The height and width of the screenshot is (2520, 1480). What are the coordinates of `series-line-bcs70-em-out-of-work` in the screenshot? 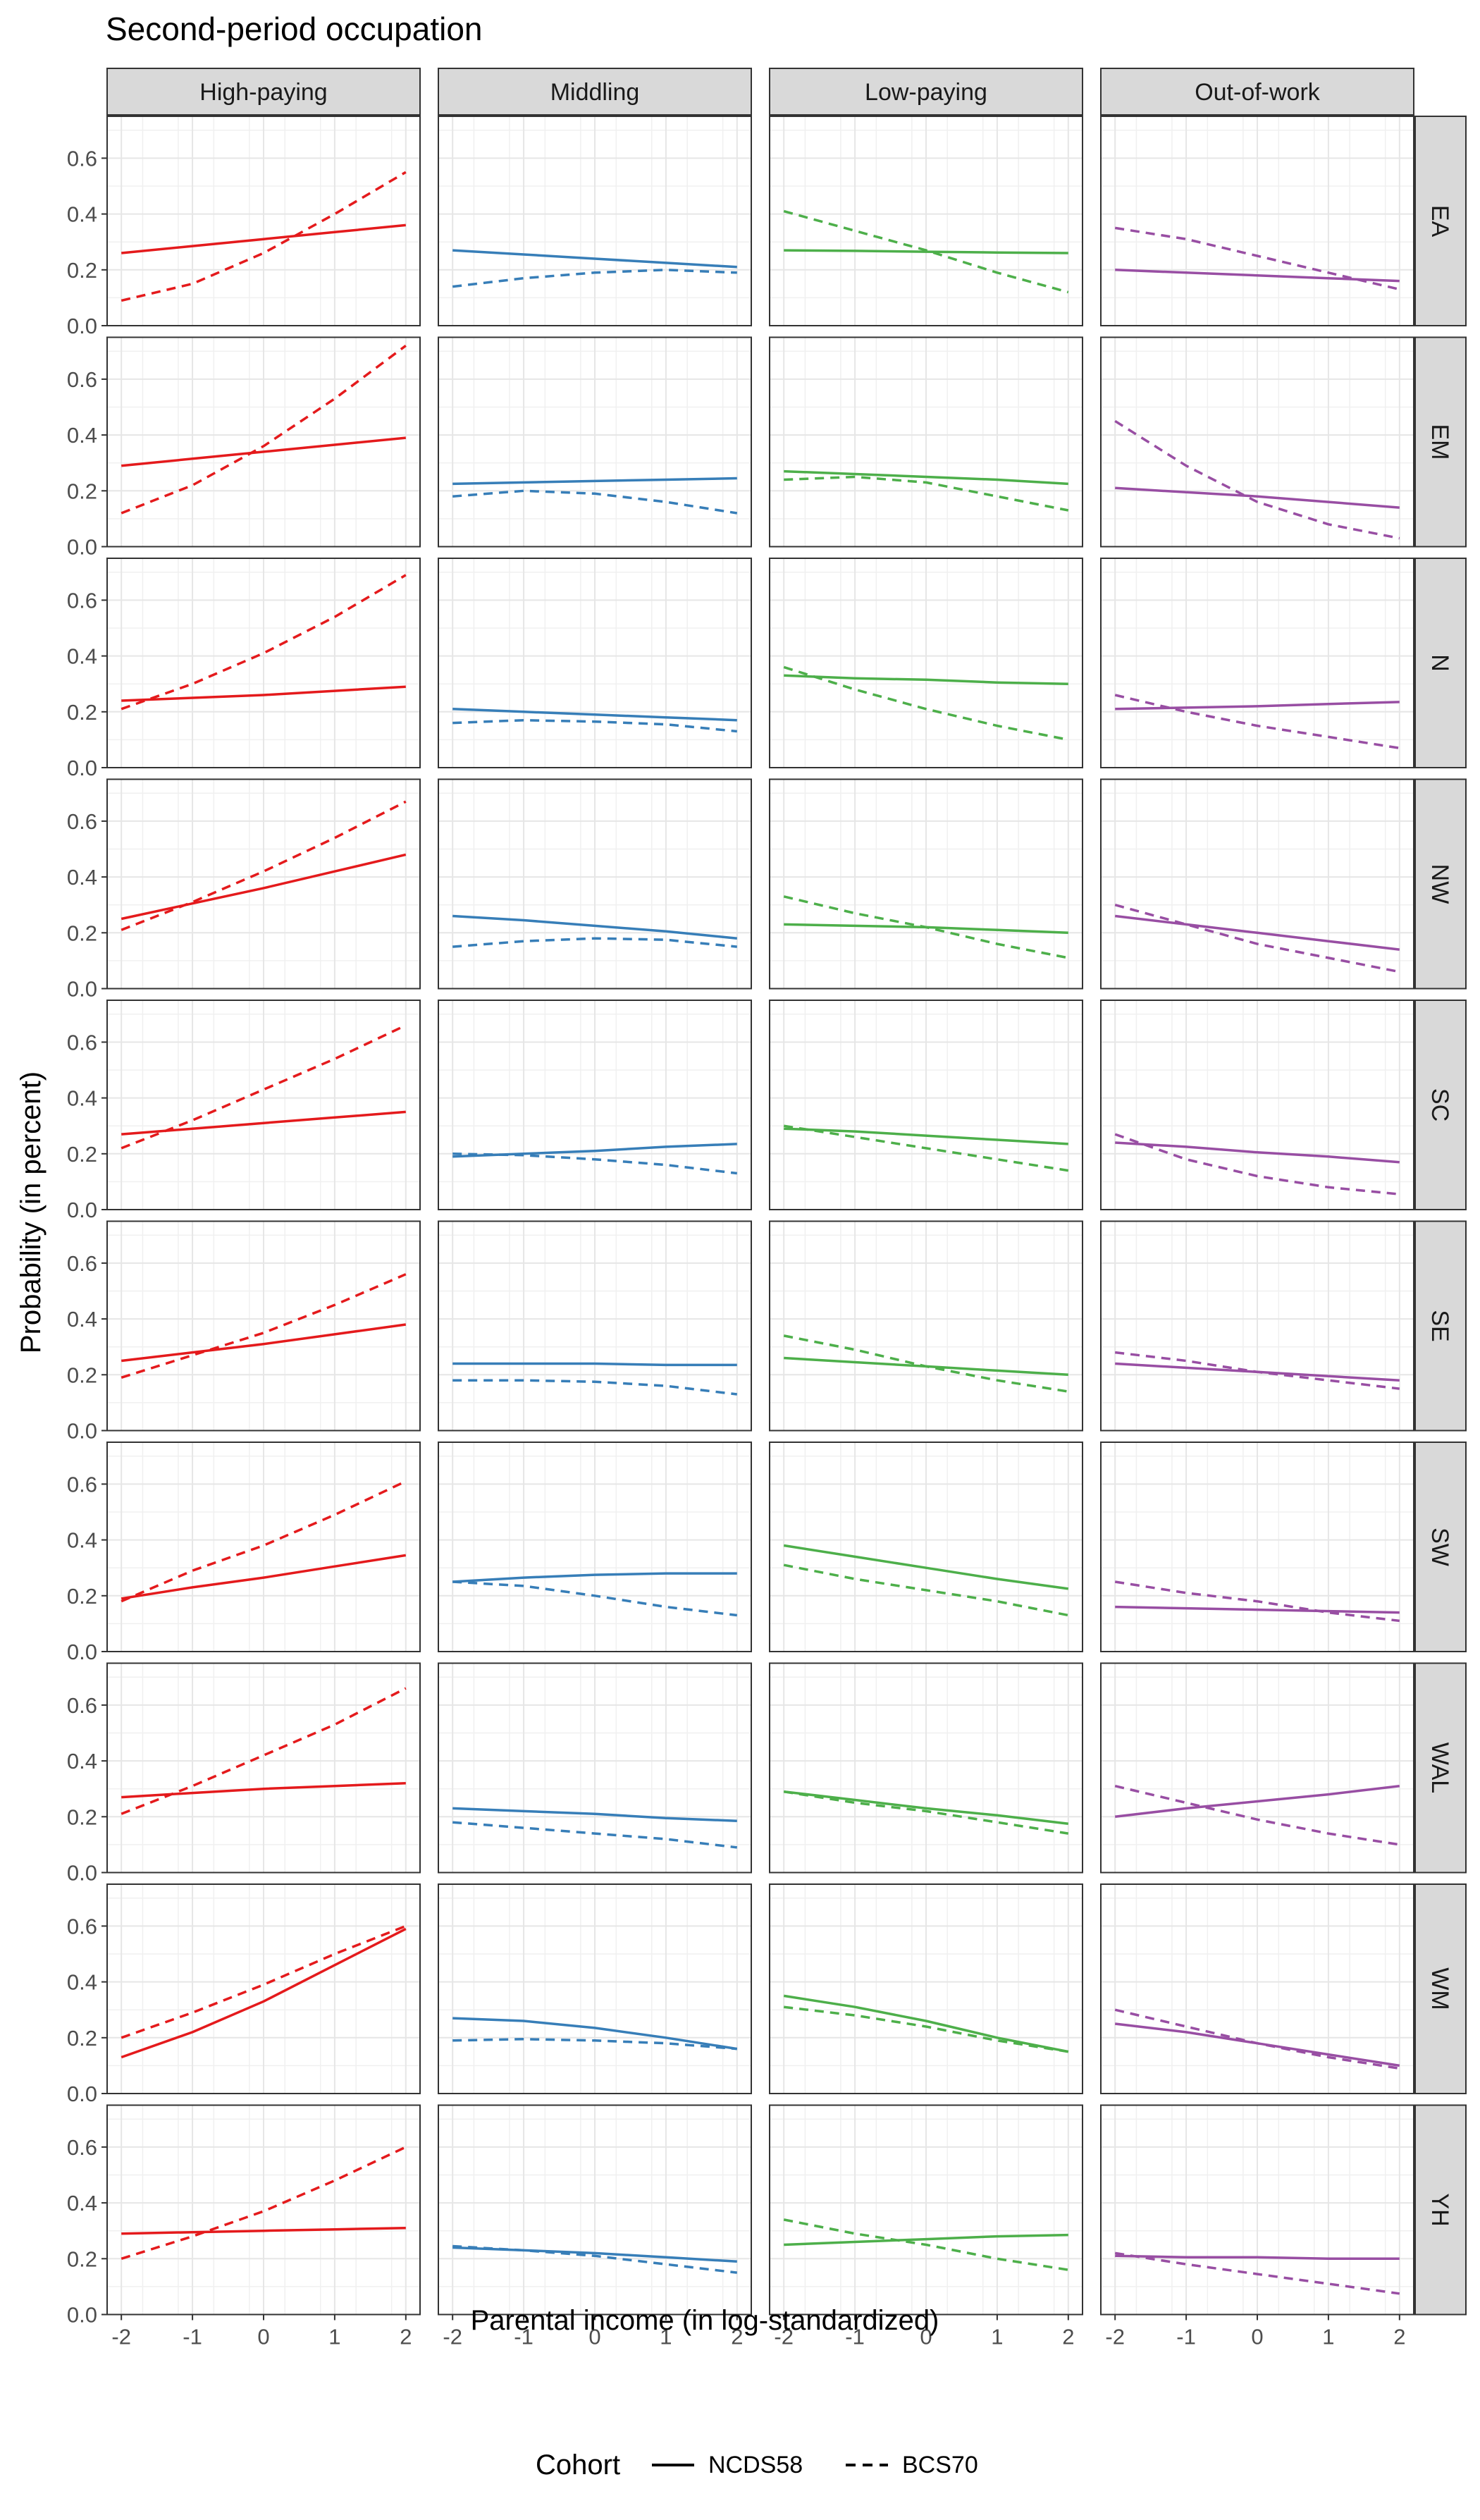 It's located at (1257, 479).